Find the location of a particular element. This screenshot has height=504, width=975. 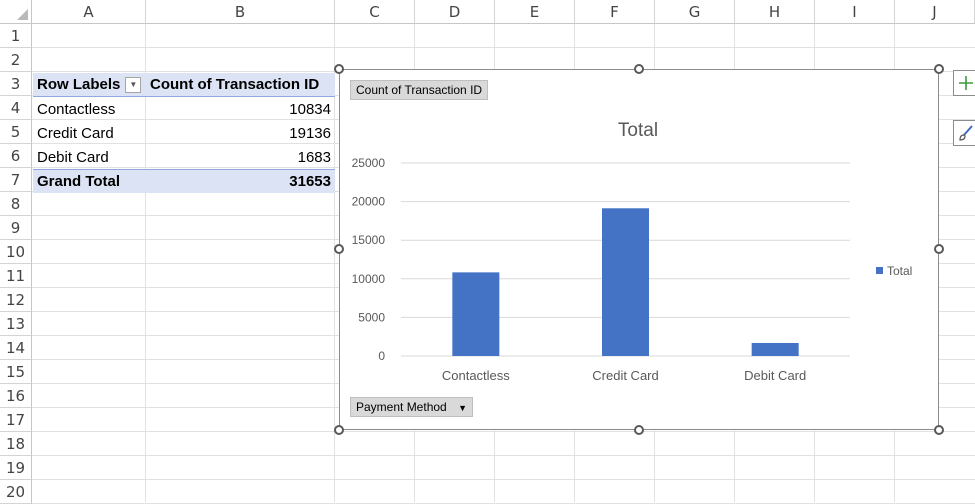

y-tick-label: 0 is located at coordinates (381, 356).